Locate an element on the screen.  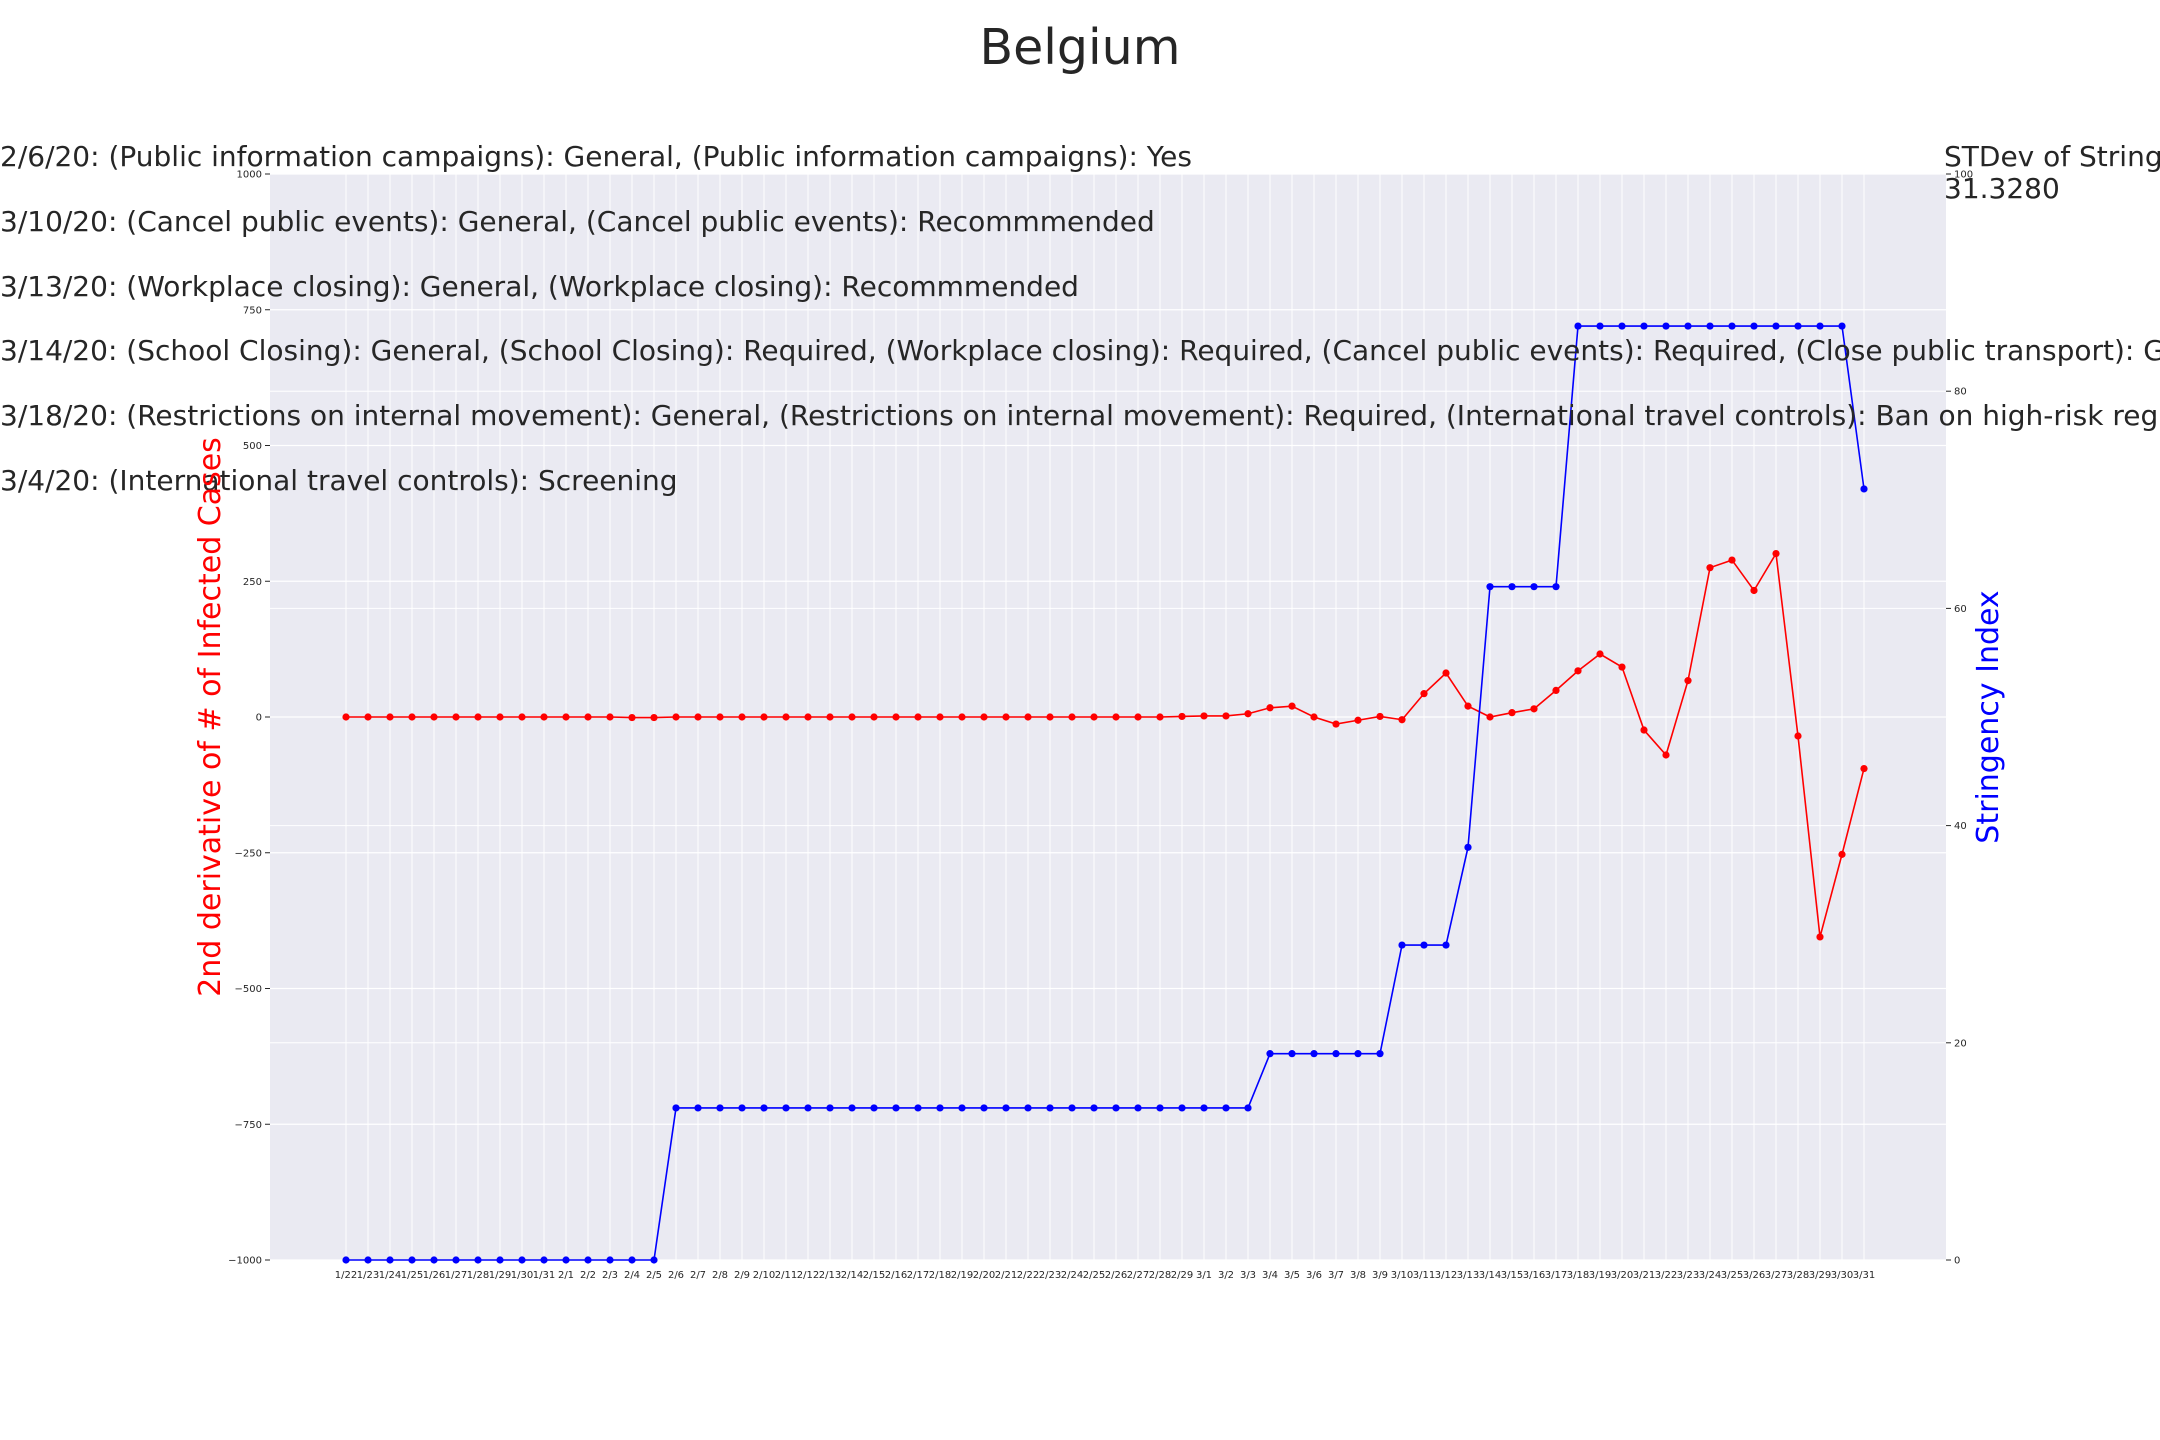
x-tick-label: 3/15 is located at coordinates (1512, 1275).